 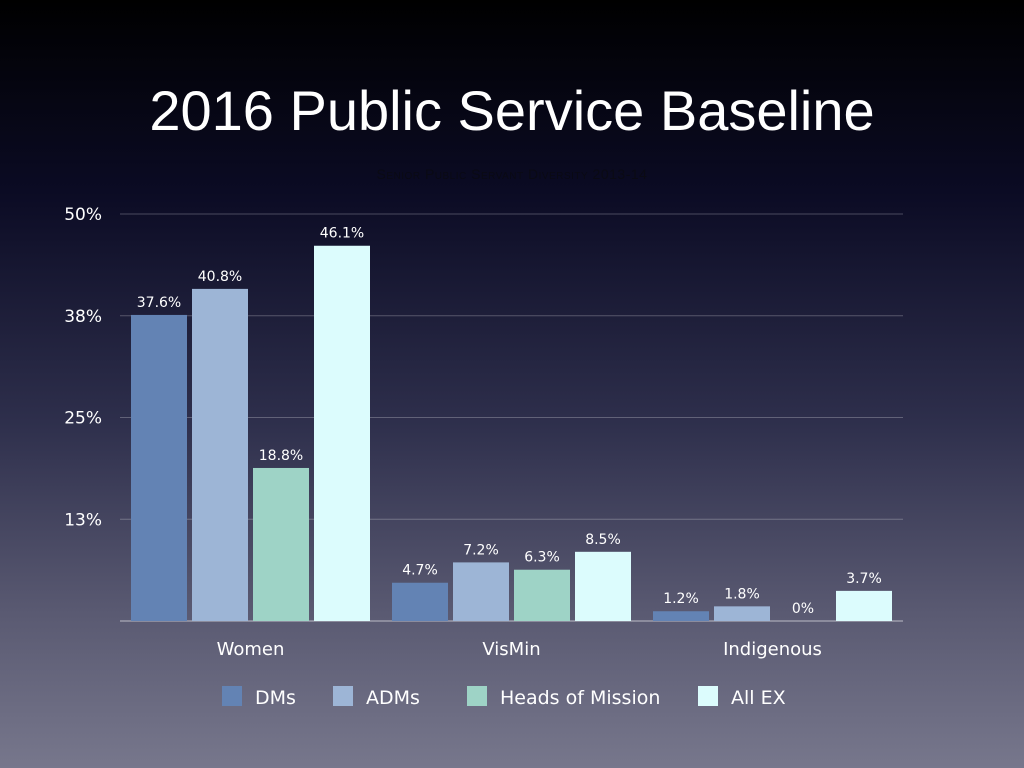 What do you see at coordinates (864, 579) in the screenshot?
I see `data-label: 3.7%` at bounding box center [864, 579].